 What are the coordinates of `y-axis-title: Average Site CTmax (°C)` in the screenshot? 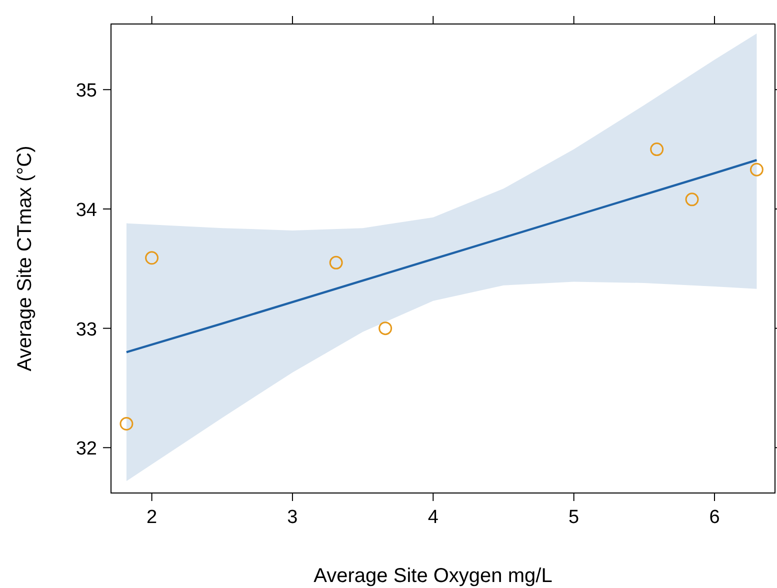 It's located at (25, 259).